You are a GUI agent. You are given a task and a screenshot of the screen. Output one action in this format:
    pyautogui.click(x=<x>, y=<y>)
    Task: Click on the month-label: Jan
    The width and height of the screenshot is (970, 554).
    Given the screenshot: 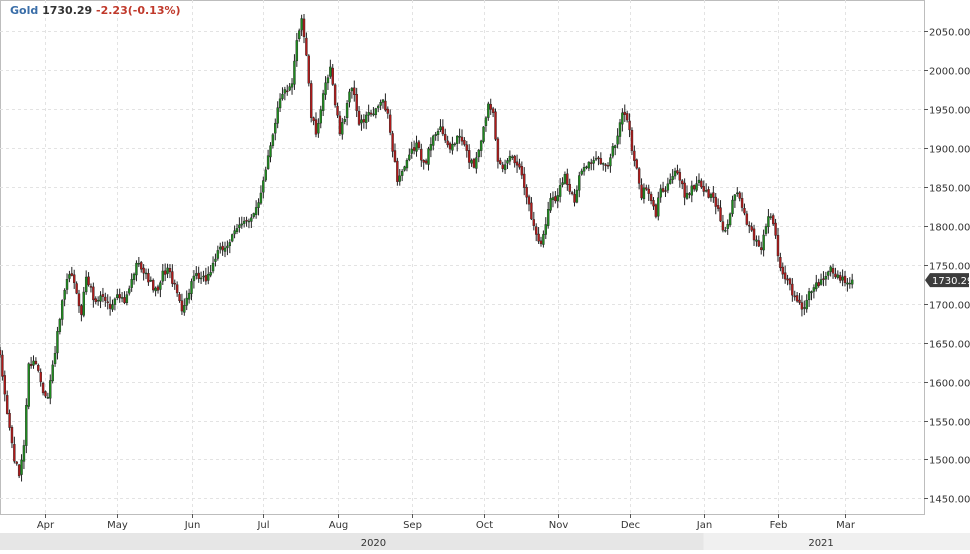 What is the action you would take?
    pyautogui.click(x=704, y=525)
    